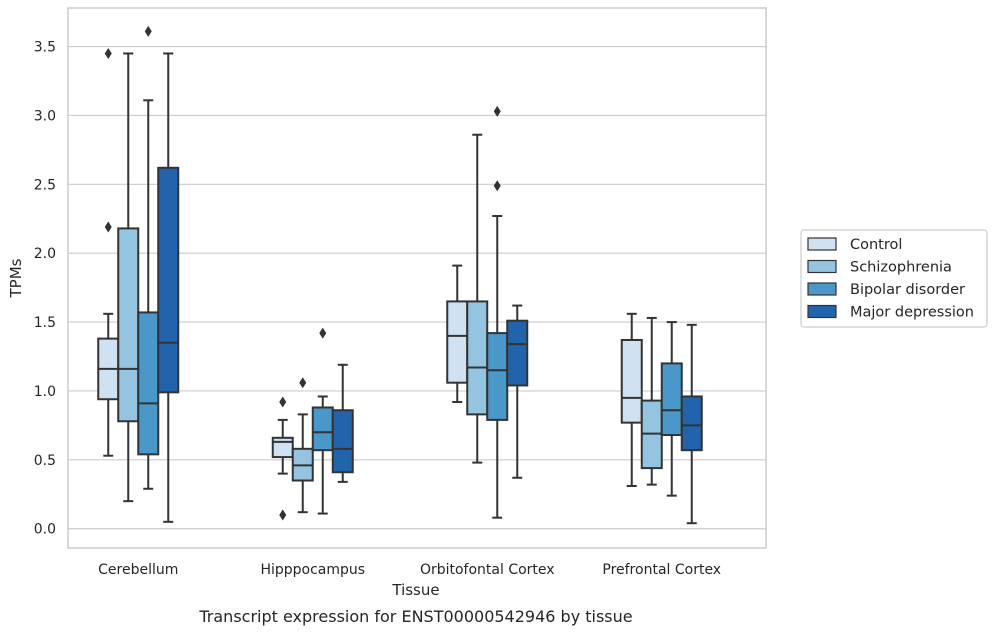 The height and width of the screenshot is (634, 997). What do you see at coordinates (45, 323) in the screenshot?
I see `y-tick-label: 1.5` at bounding box center [45, 323].